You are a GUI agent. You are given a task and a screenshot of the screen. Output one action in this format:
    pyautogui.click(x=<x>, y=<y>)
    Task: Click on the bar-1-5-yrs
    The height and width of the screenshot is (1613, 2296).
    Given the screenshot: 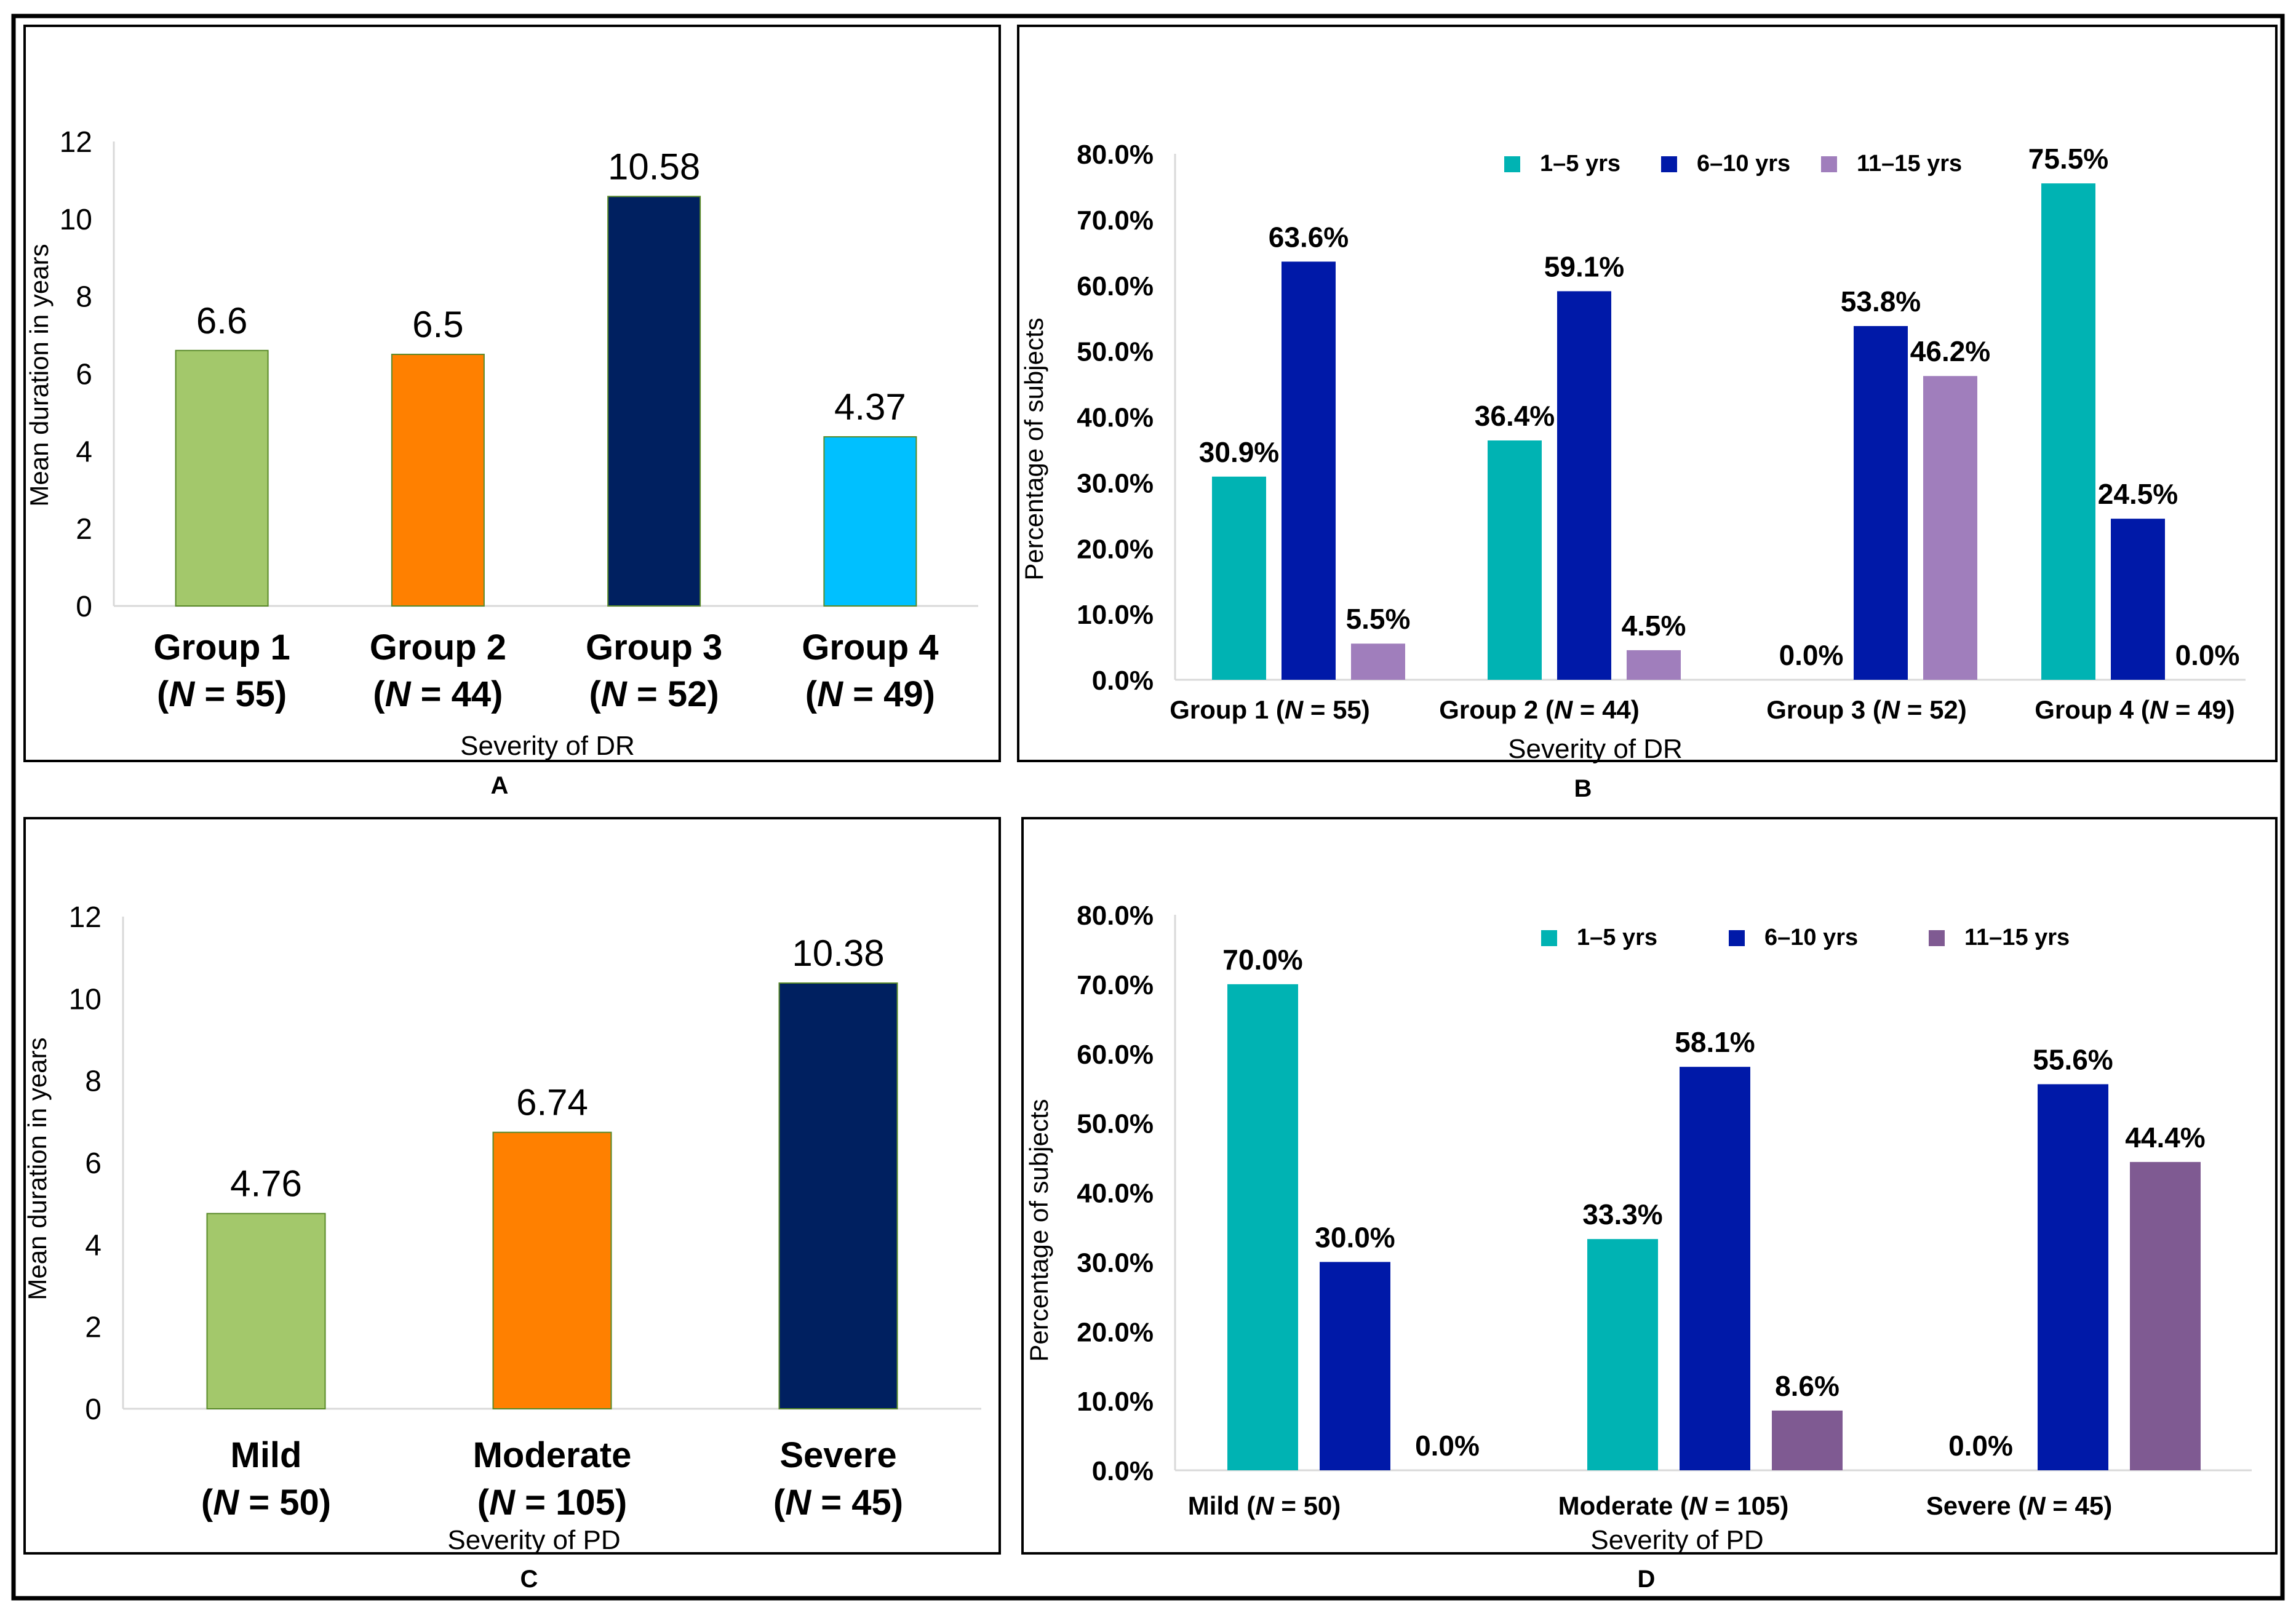 What is the action you would take?
    pyautogui.click(x=1515, y=560)
    